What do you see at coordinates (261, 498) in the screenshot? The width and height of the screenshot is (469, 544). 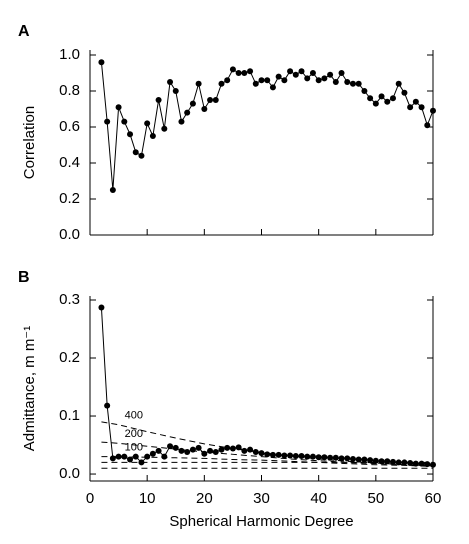 I see `x-tick-label: 30` at bounding box center [261, 498].